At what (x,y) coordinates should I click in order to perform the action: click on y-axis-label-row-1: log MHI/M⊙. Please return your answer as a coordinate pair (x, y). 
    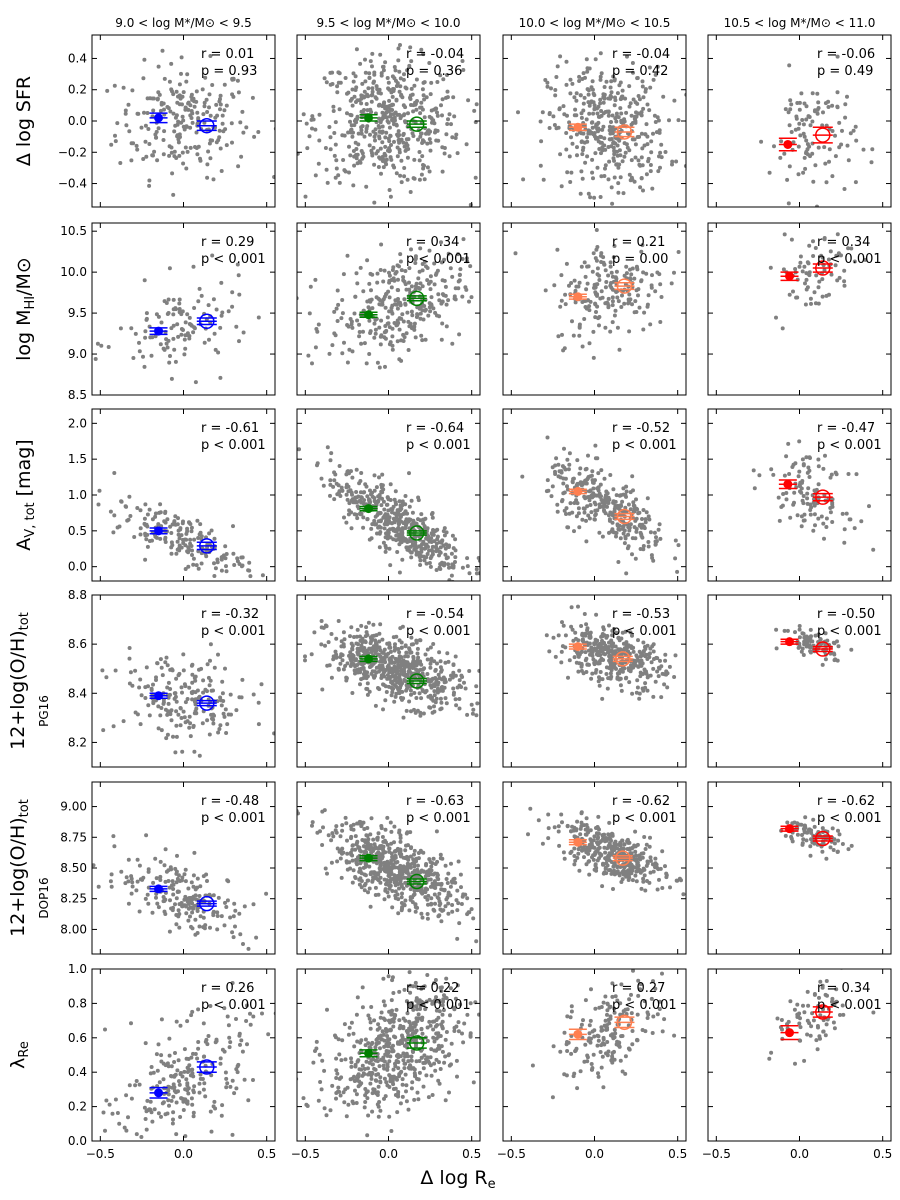
    Looking at the image, I should click on (25, 309).